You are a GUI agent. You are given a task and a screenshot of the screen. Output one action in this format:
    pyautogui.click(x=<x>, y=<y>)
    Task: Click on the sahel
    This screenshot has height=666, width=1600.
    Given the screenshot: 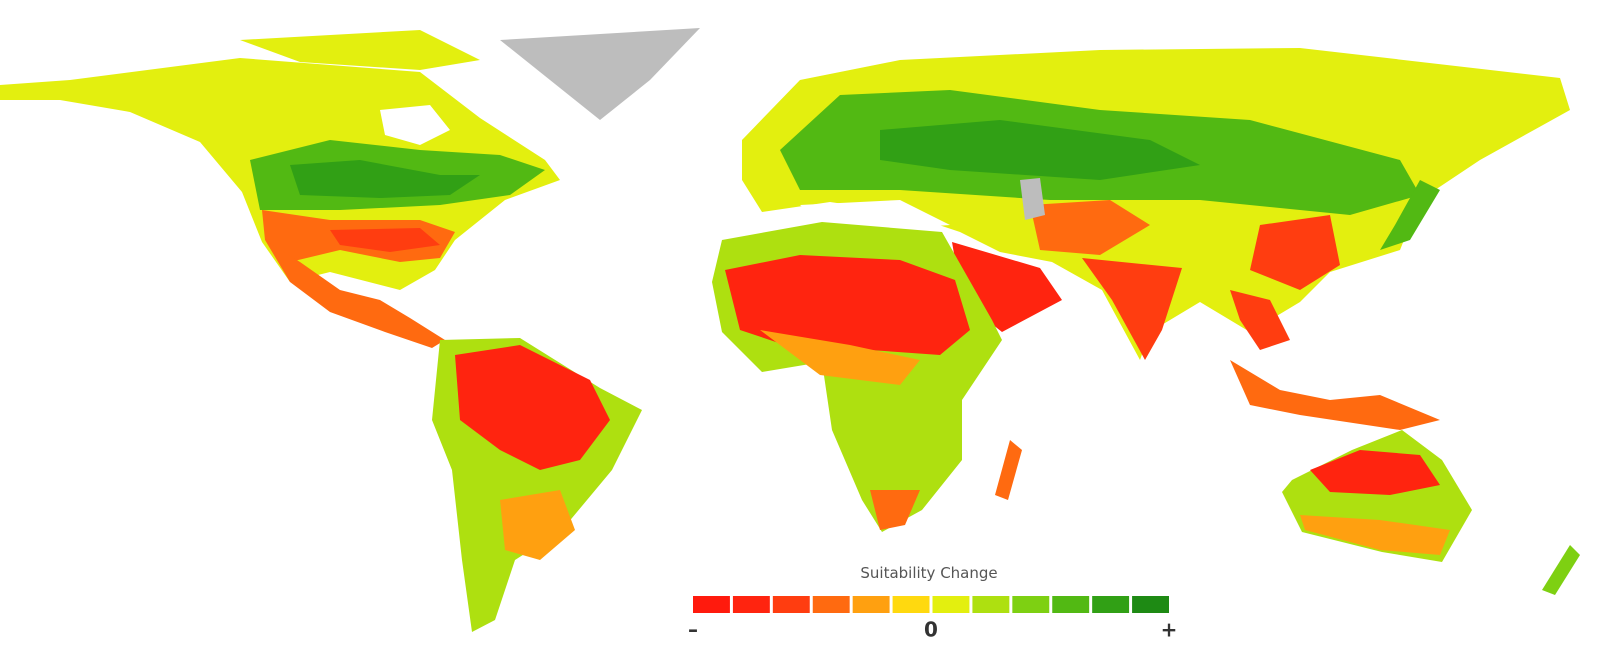 What is the action you would take?
    pyautogui.click(x=840, y=357)
    